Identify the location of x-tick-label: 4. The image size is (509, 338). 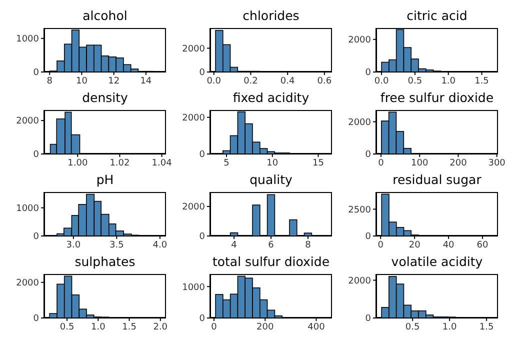
(234, 245).